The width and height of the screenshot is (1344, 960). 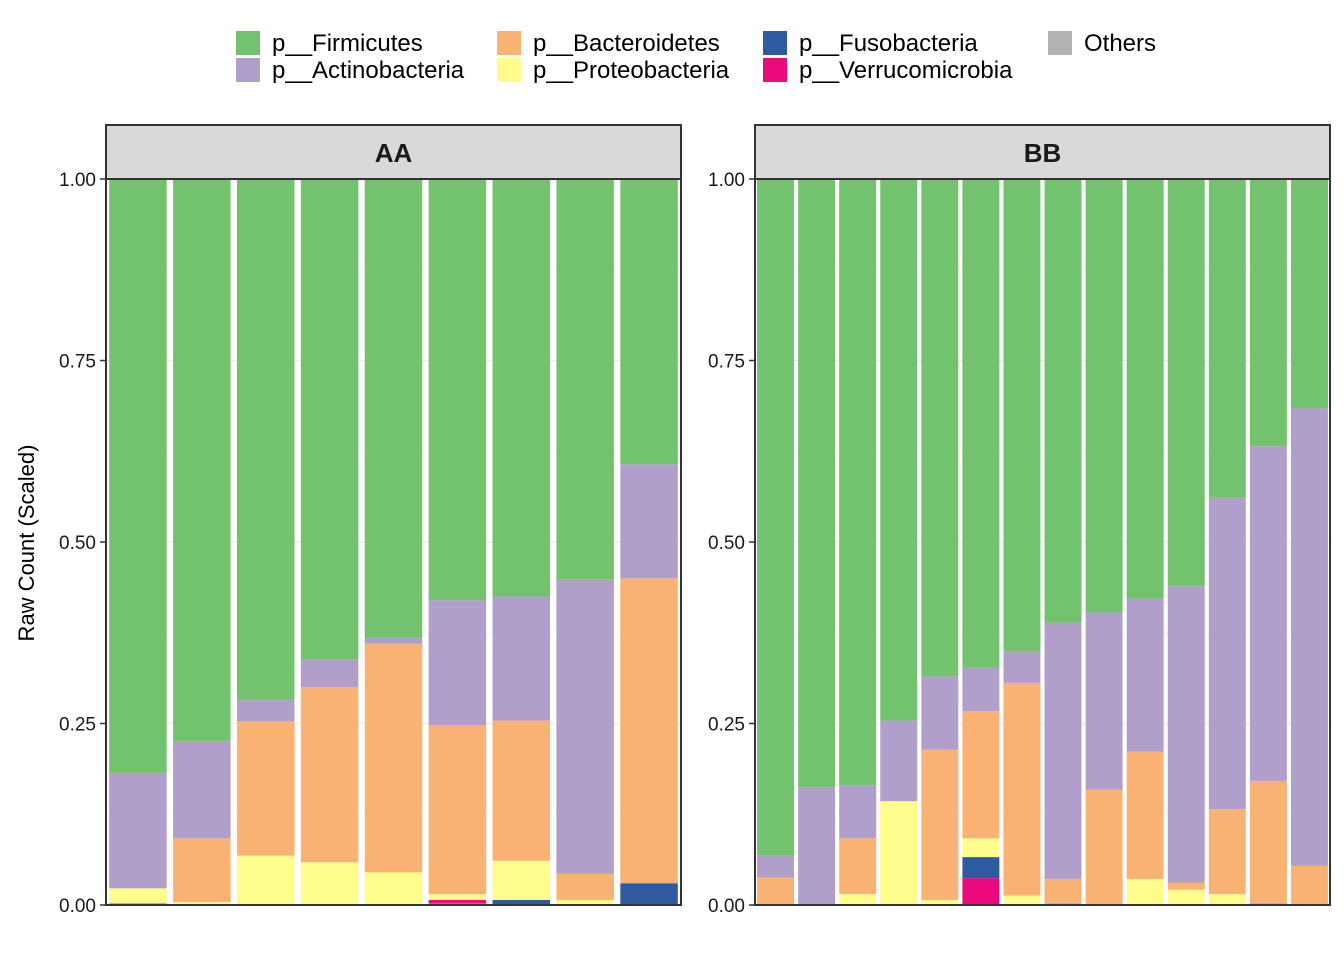 What do you see at coordinates (248, 70) in the screenshot?
I see `legend-key-actinobacteria` at bounding box center [248, 70].